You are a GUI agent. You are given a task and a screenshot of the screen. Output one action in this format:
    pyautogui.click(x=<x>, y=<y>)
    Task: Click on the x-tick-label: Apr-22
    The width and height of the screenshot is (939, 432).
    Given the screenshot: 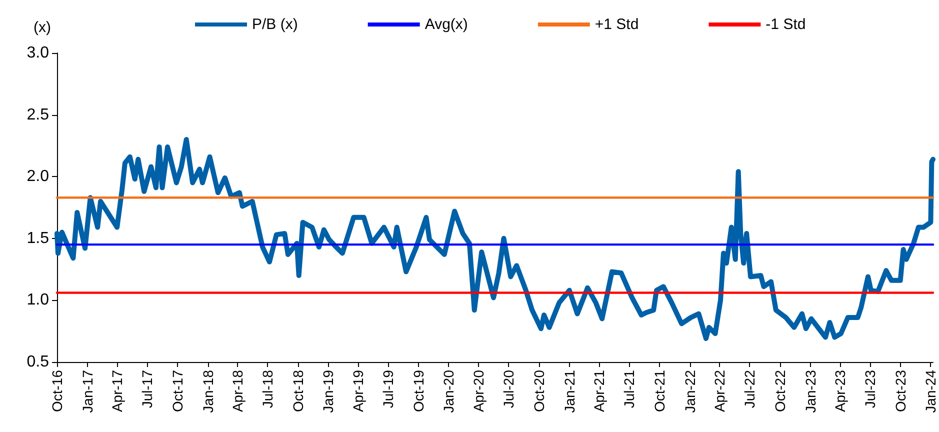 What is the action you would take?
    pyautogui.click(x=720, y=391)
    